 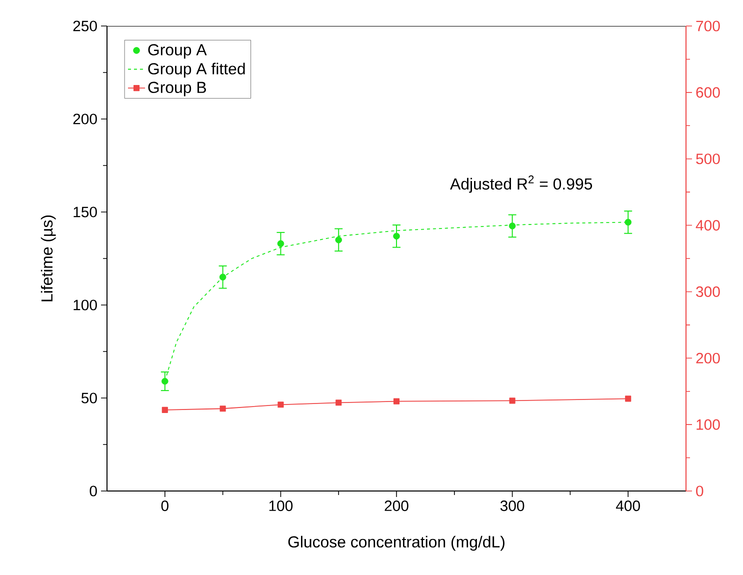 What do you see at coordinates (48, 259) in the screenshot?
I see `y-axis-title: Lifetime (µs)` at bounding box center [48, 259].